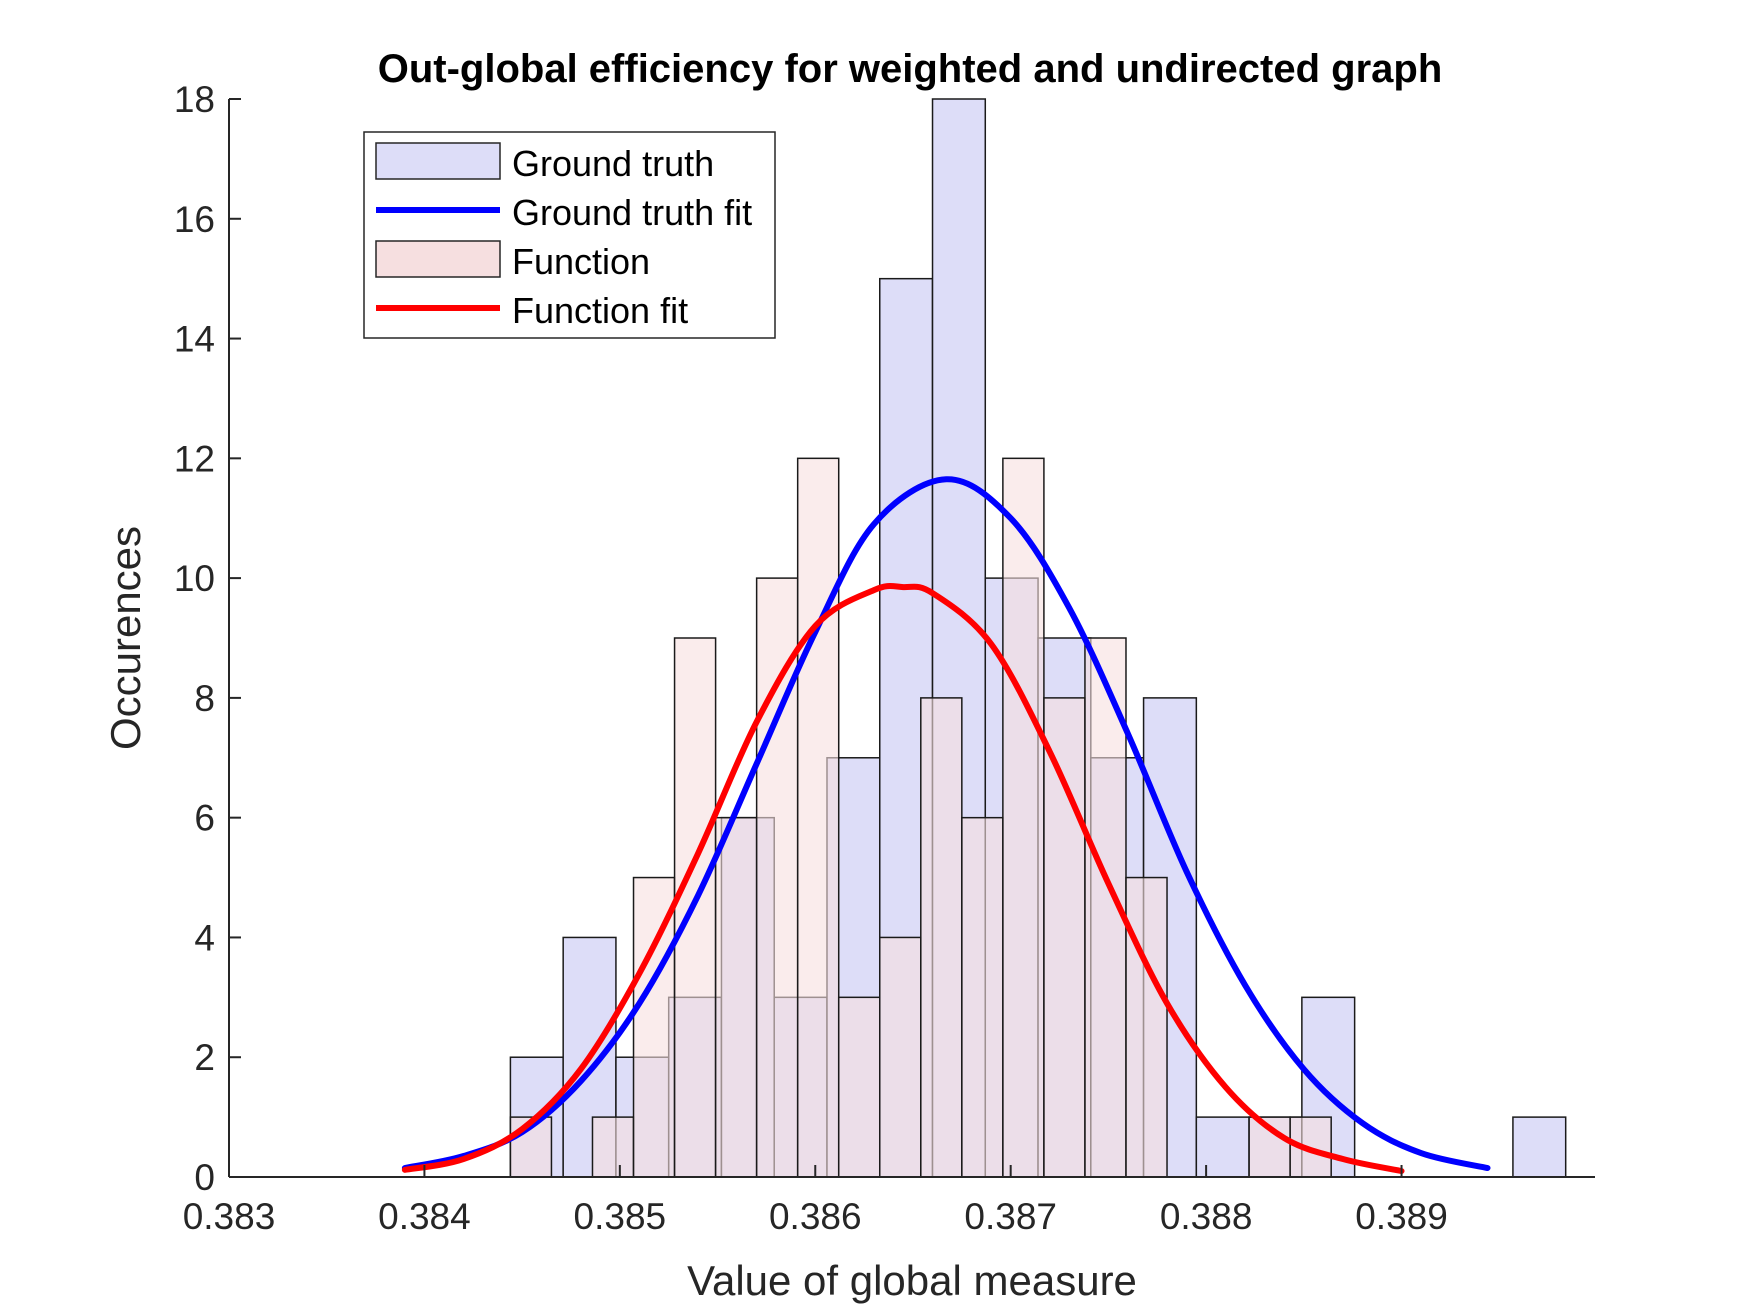 Image resolution: width=1750 pixels, height=1313 pixels. I want to click on y-axis-label: Occurences, so click(125, 638).